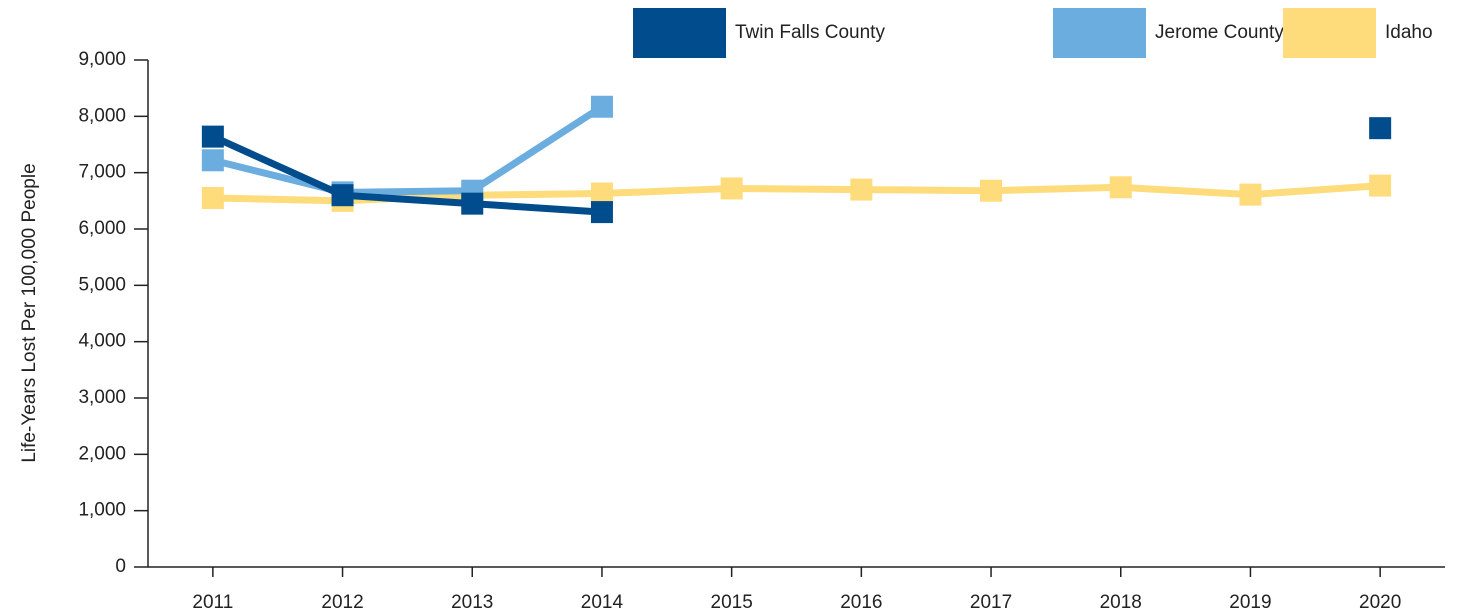  Describe the element at coordinates (861, 602) in the screenshot. I see `x-tick-label: 2016` at that location.